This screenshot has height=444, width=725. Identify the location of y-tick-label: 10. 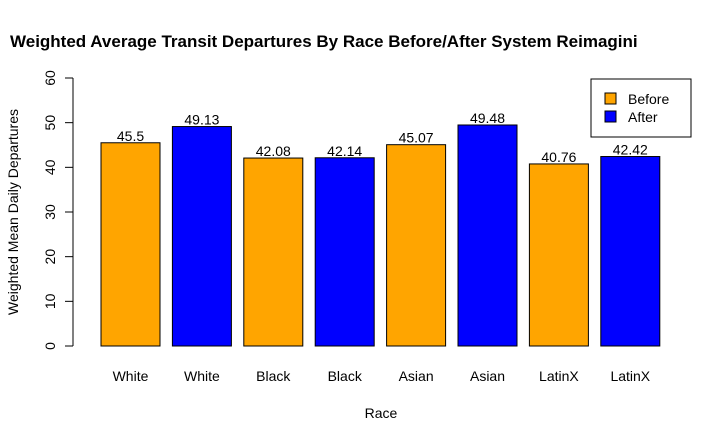
(50, 301).